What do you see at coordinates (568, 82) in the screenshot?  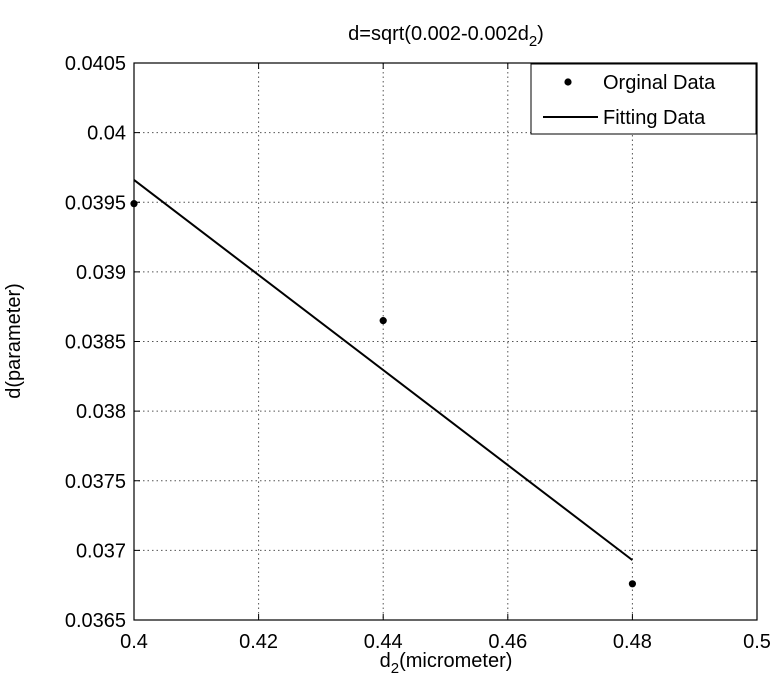 I see `legend-marker-original-data` at bounding box center [568, 82].